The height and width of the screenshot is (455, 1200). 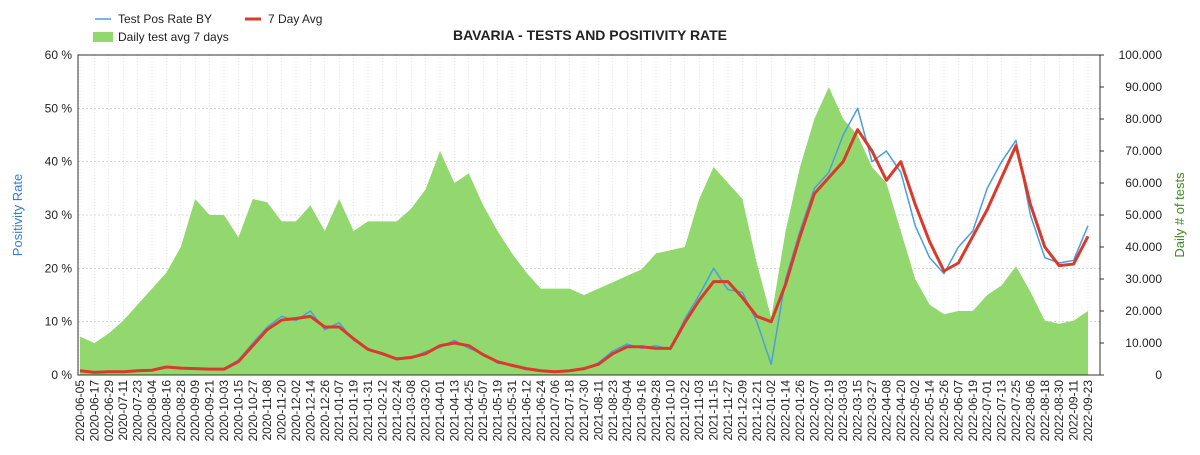 I want to click on y-axis-title: Positivity Rate, so click(x=17, y=215).